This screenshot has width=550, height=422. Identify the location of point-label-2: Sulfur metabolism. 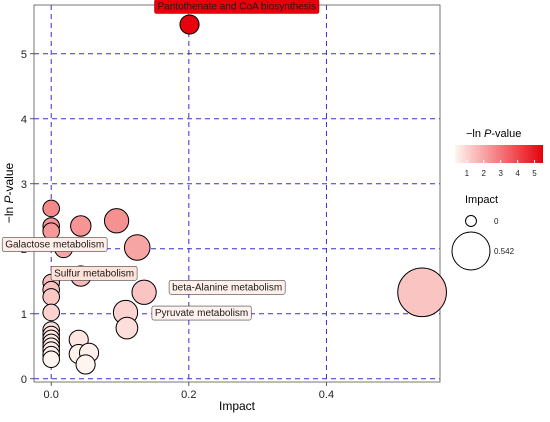
(94, 273).